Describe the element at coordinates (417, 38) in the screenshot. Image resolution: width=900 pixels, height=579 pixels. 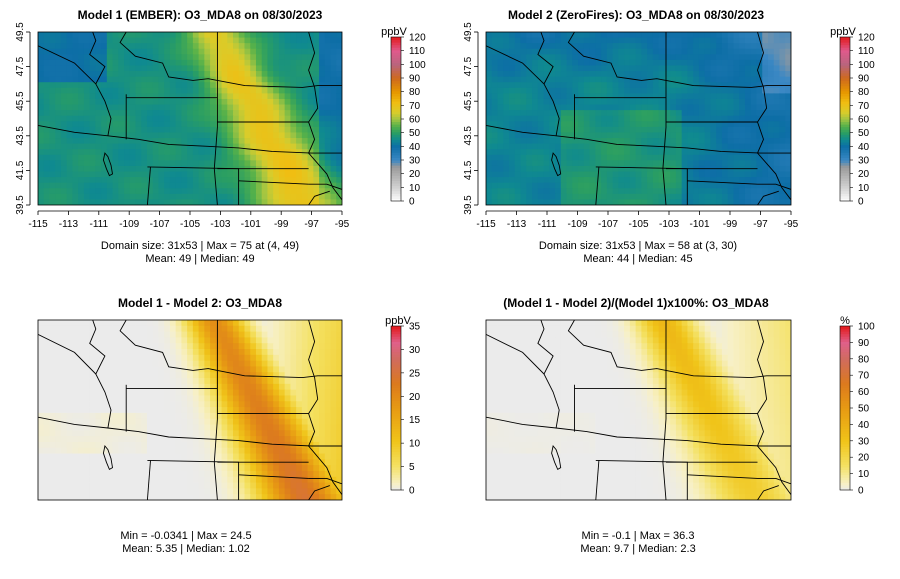
I see `colorbar-tick-label: 120` at that location.